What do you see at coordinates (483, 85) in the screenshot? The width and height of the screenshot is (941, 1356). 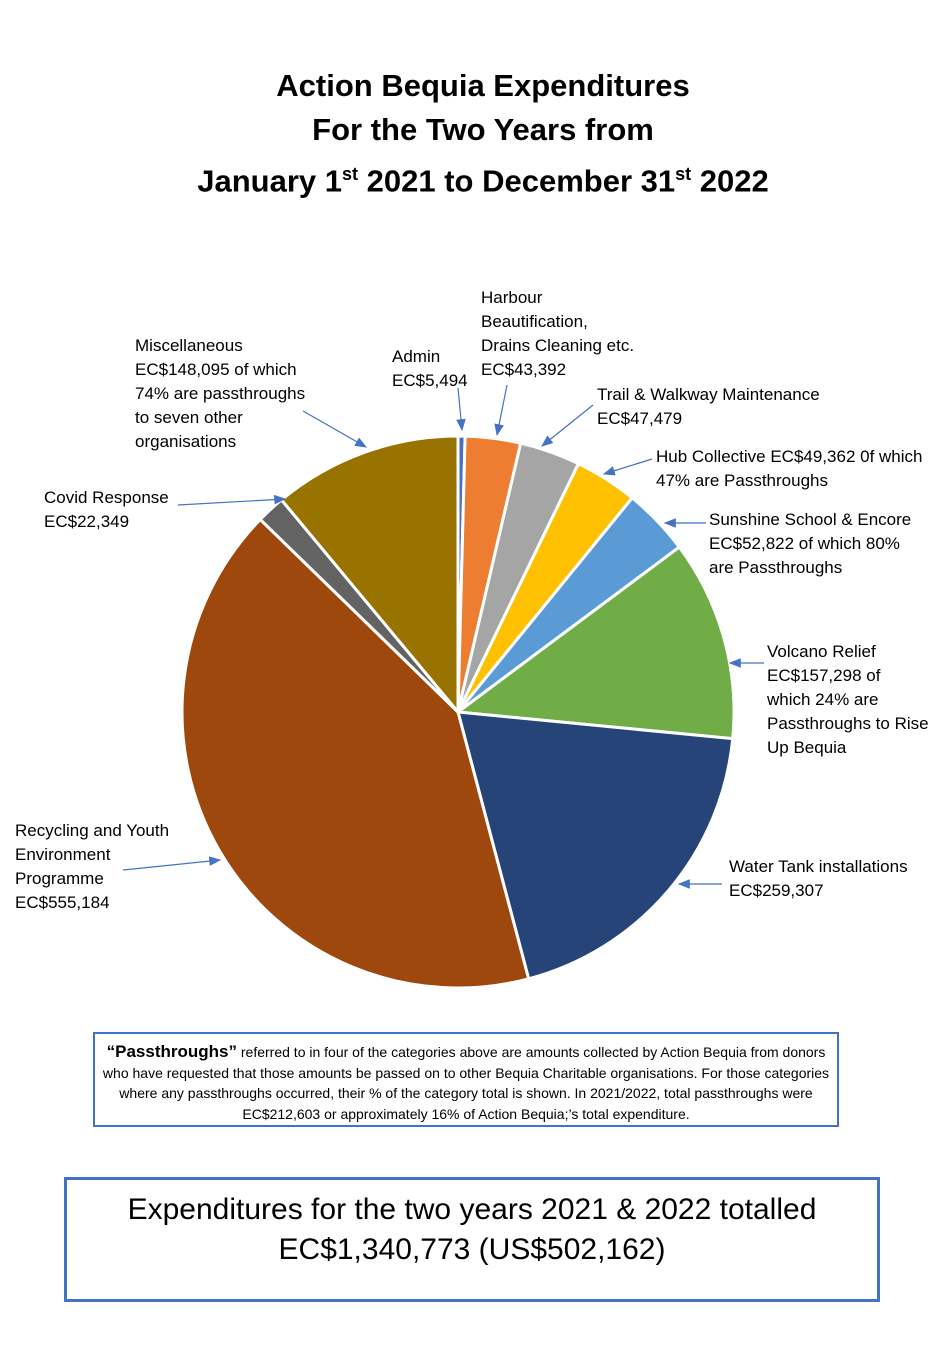 I see `chart-title-line1: Action Bequia Expenditures` at bounding box center [483, 85].